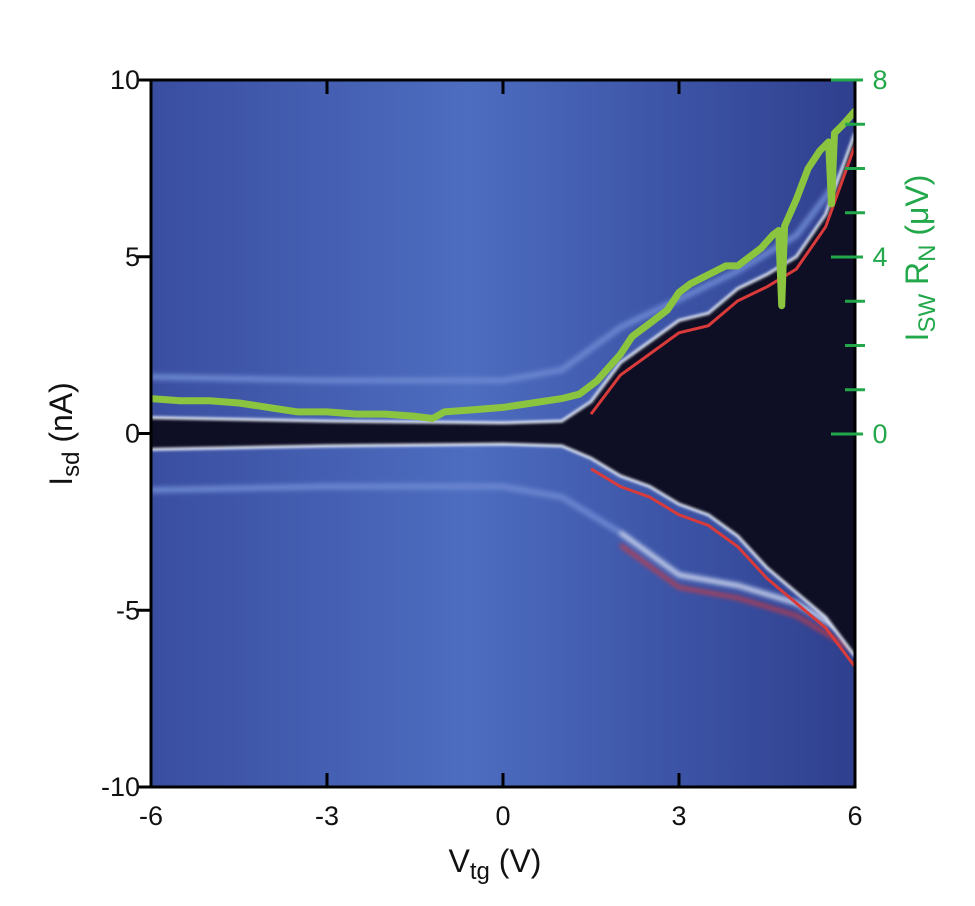  What do you see at coordinates (61, 416) in the screenshot?
I see `y-axis-title-unit: (nA)` at bounding box center [61, 416].